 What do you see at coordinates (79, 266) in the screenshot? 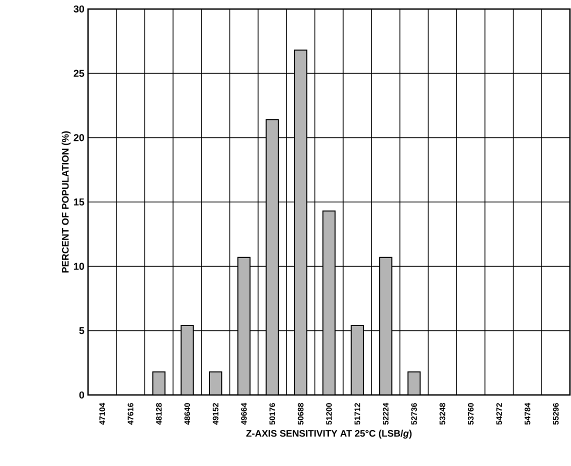
I see `y-tick-label: 10` at bounding box center [79, 266].